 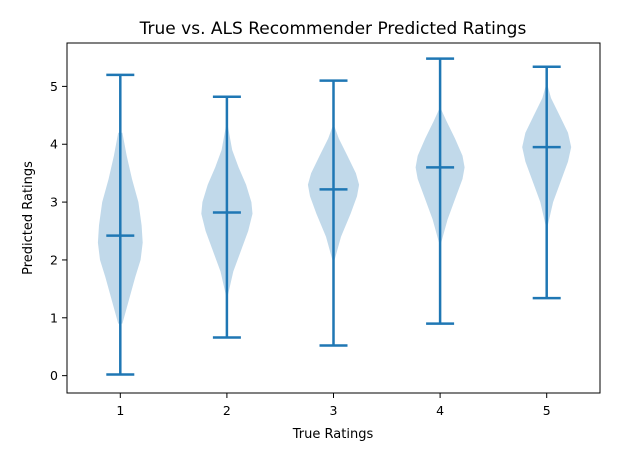 What do you see at coordinates (334, 410) in the screenshot?
I see `x-tick-label: 3` at bounding box center [334, 410].